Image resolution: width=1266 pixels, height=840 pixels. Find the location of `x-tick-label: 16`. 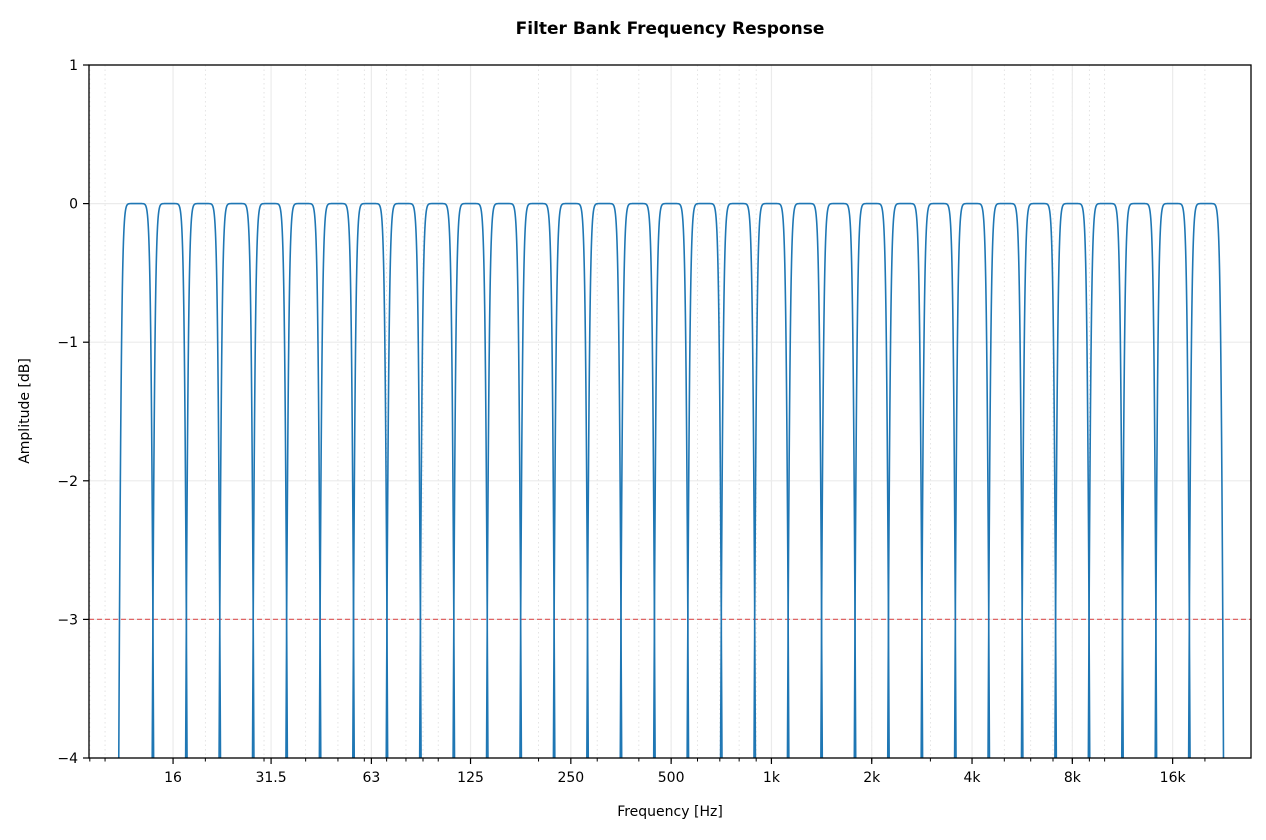

x-tick-label: 16 is located at coordinates (173, 778).